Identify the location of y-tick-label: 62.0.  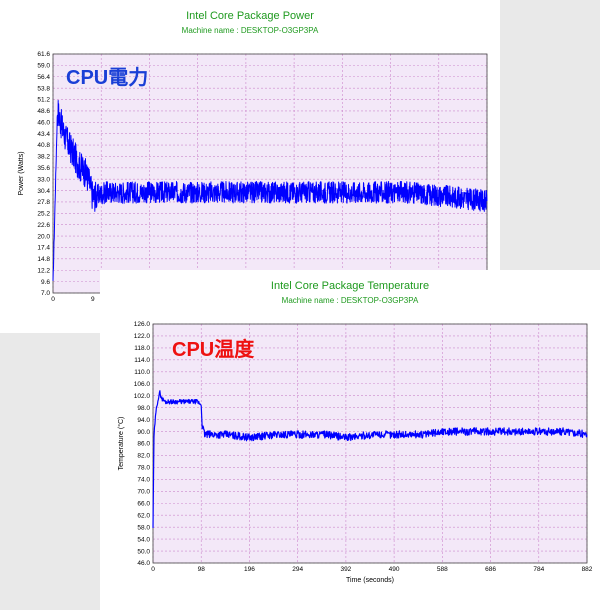
(143, 515).